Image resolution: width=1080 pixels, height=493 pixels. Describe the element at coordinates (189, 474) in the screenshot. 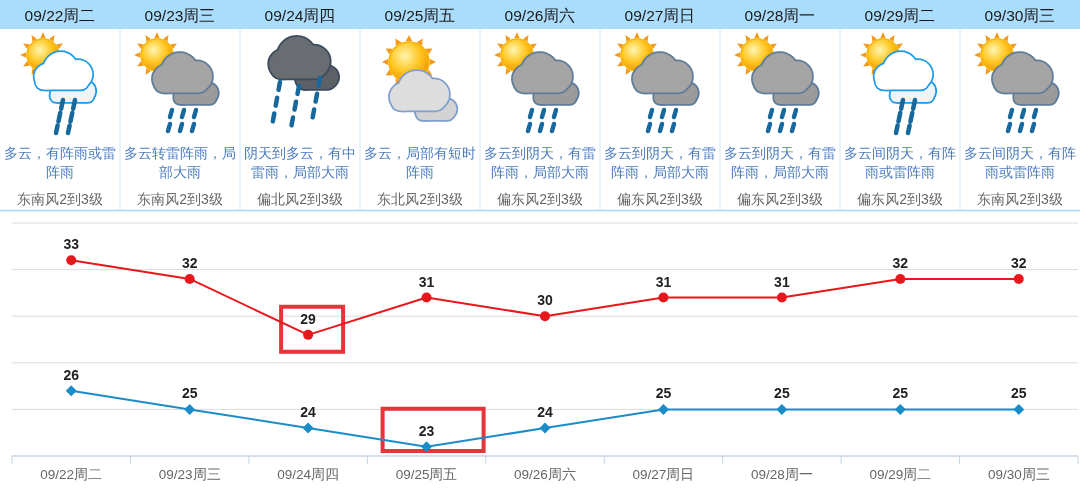

I see `x-tick-label: 09/23周三` at that location.